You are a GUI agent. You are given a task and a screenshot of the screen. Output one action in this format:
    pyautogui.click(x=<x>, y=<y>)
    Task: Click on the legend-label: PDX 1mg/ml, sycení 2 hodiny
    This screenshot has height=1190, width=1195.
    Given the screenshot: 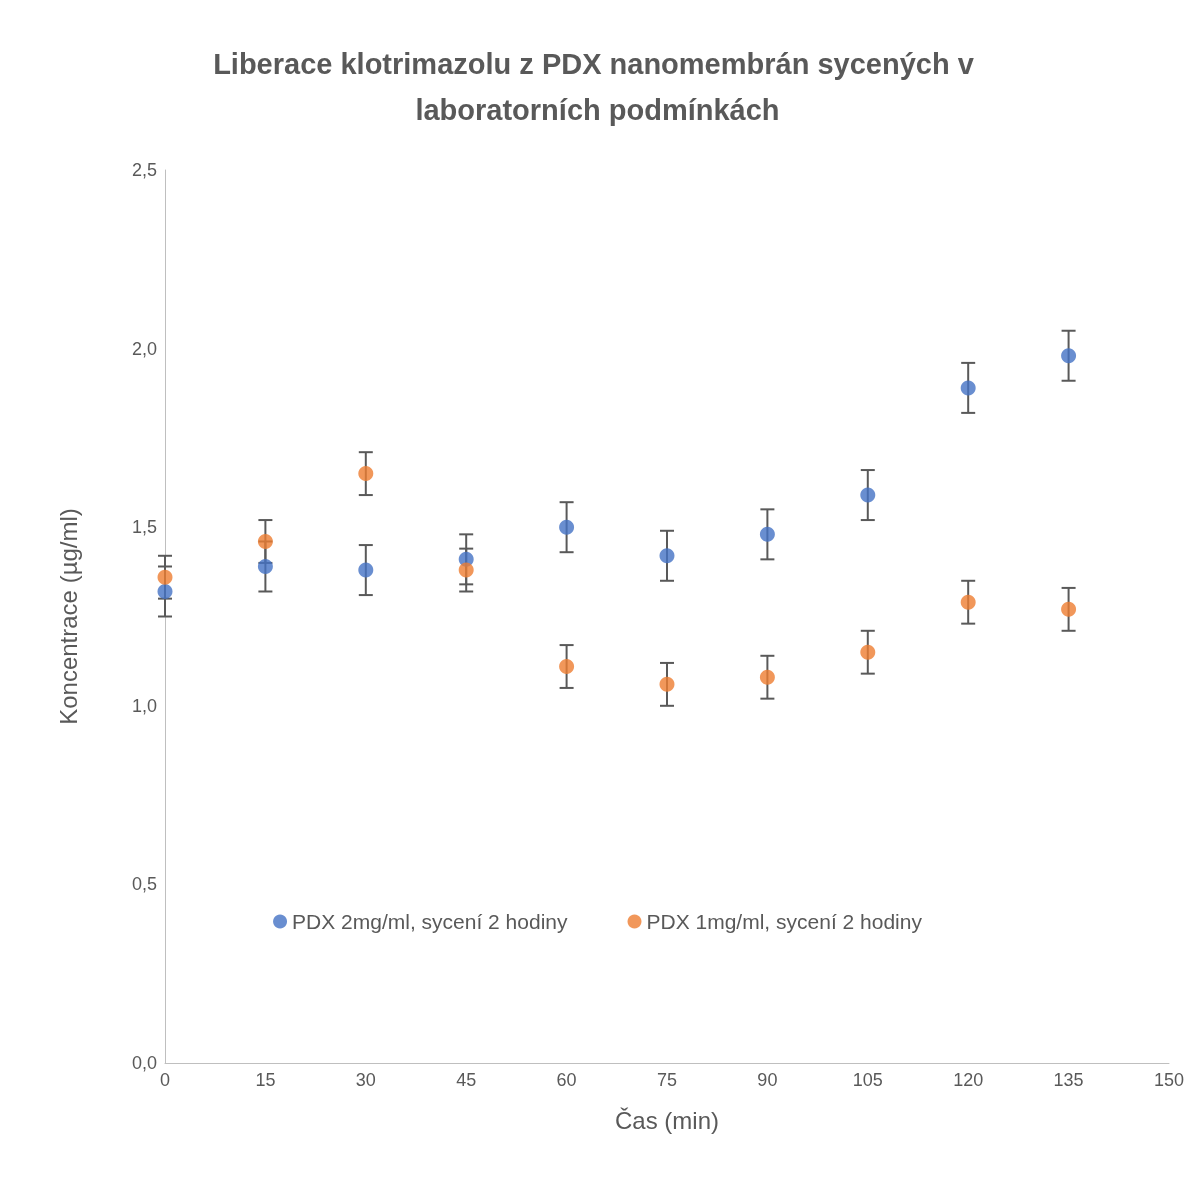 What is the action you would take?
    pyautogui.click(x=784, y=921)
    